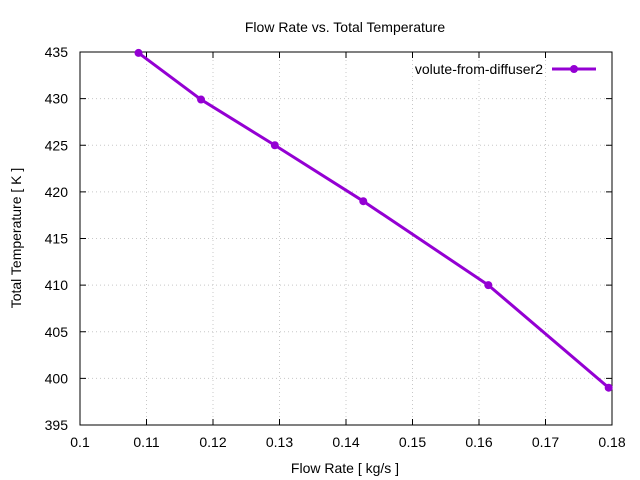 The width and height of the screenshot is (640, 480). What do you see at coordinates (279, 442) in the screenshot?
I see `x-tick-label: 0.13` at bounding box center [279, 442].